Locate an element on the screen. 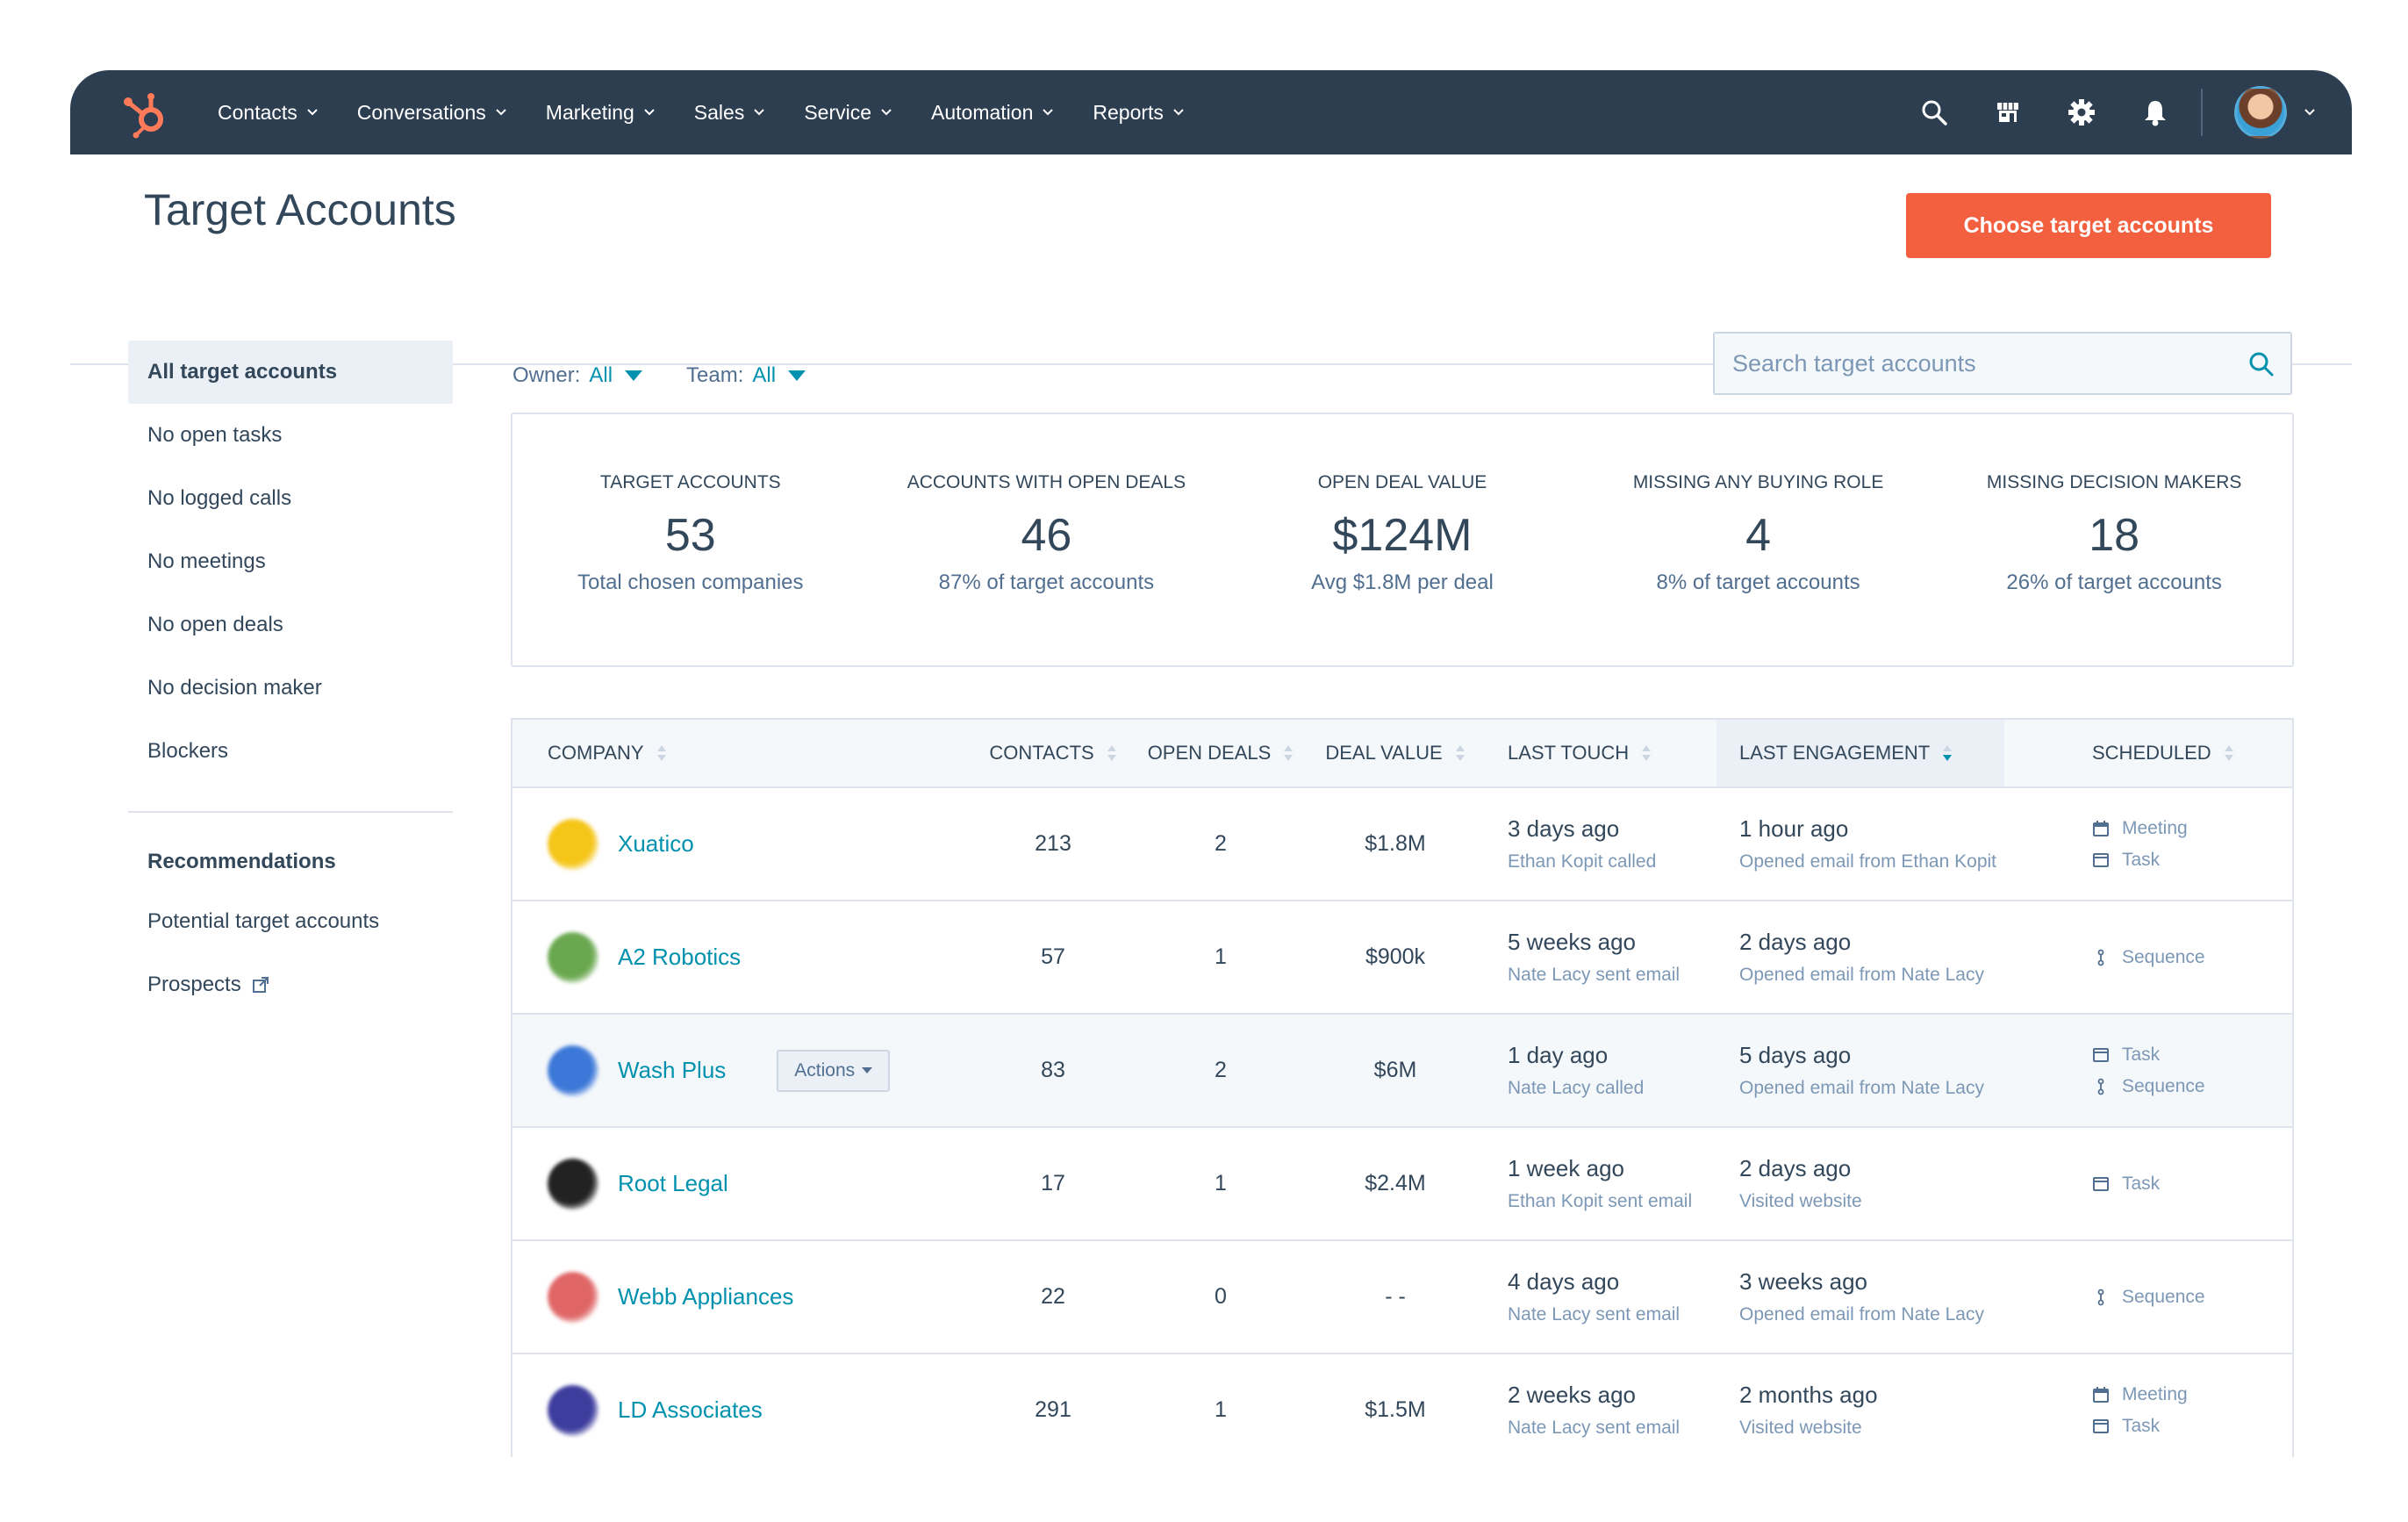 This screenshot has height=1522, width=2408. nav-item-reports: Reports is located at coordinates (1139, 113).